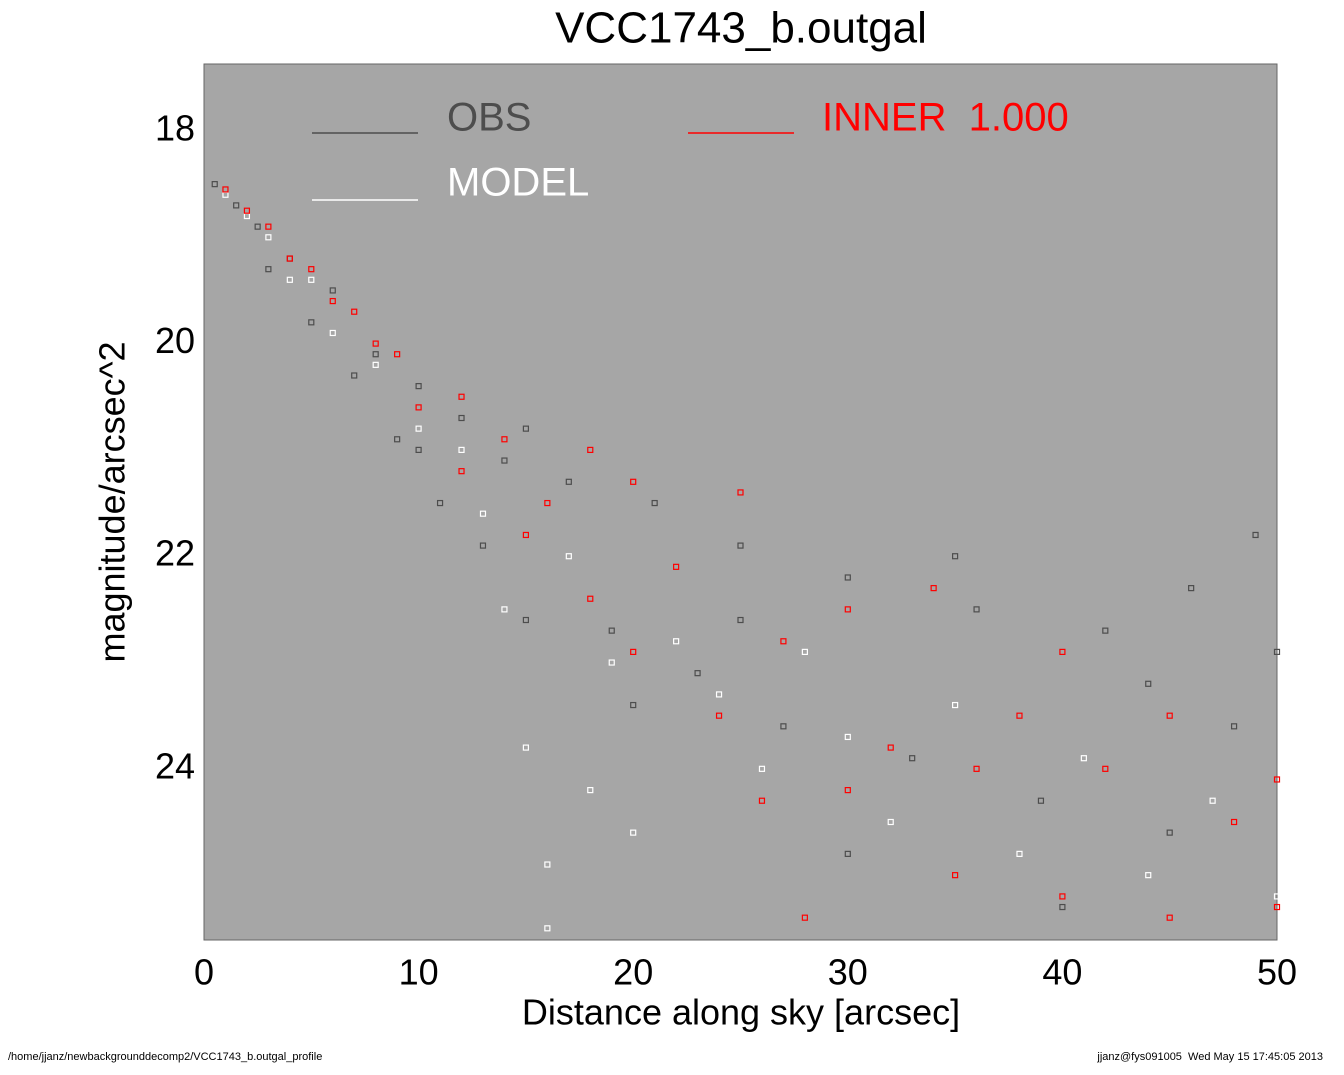 This screenshot has height=1075, width=1344. Describe the element at coordinates (945, 118) in the screenshot. I see `legend-label: INNER 1.000` at that location.